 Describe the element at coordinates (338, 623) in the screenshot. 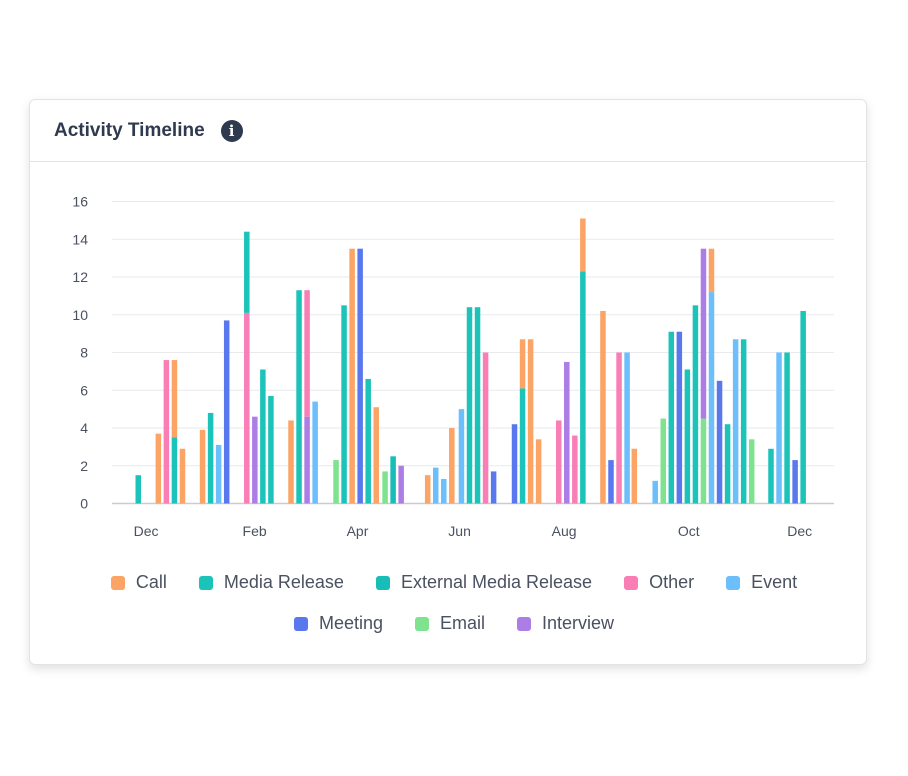

I see `legend-item-meeting: Meeting` at that location.